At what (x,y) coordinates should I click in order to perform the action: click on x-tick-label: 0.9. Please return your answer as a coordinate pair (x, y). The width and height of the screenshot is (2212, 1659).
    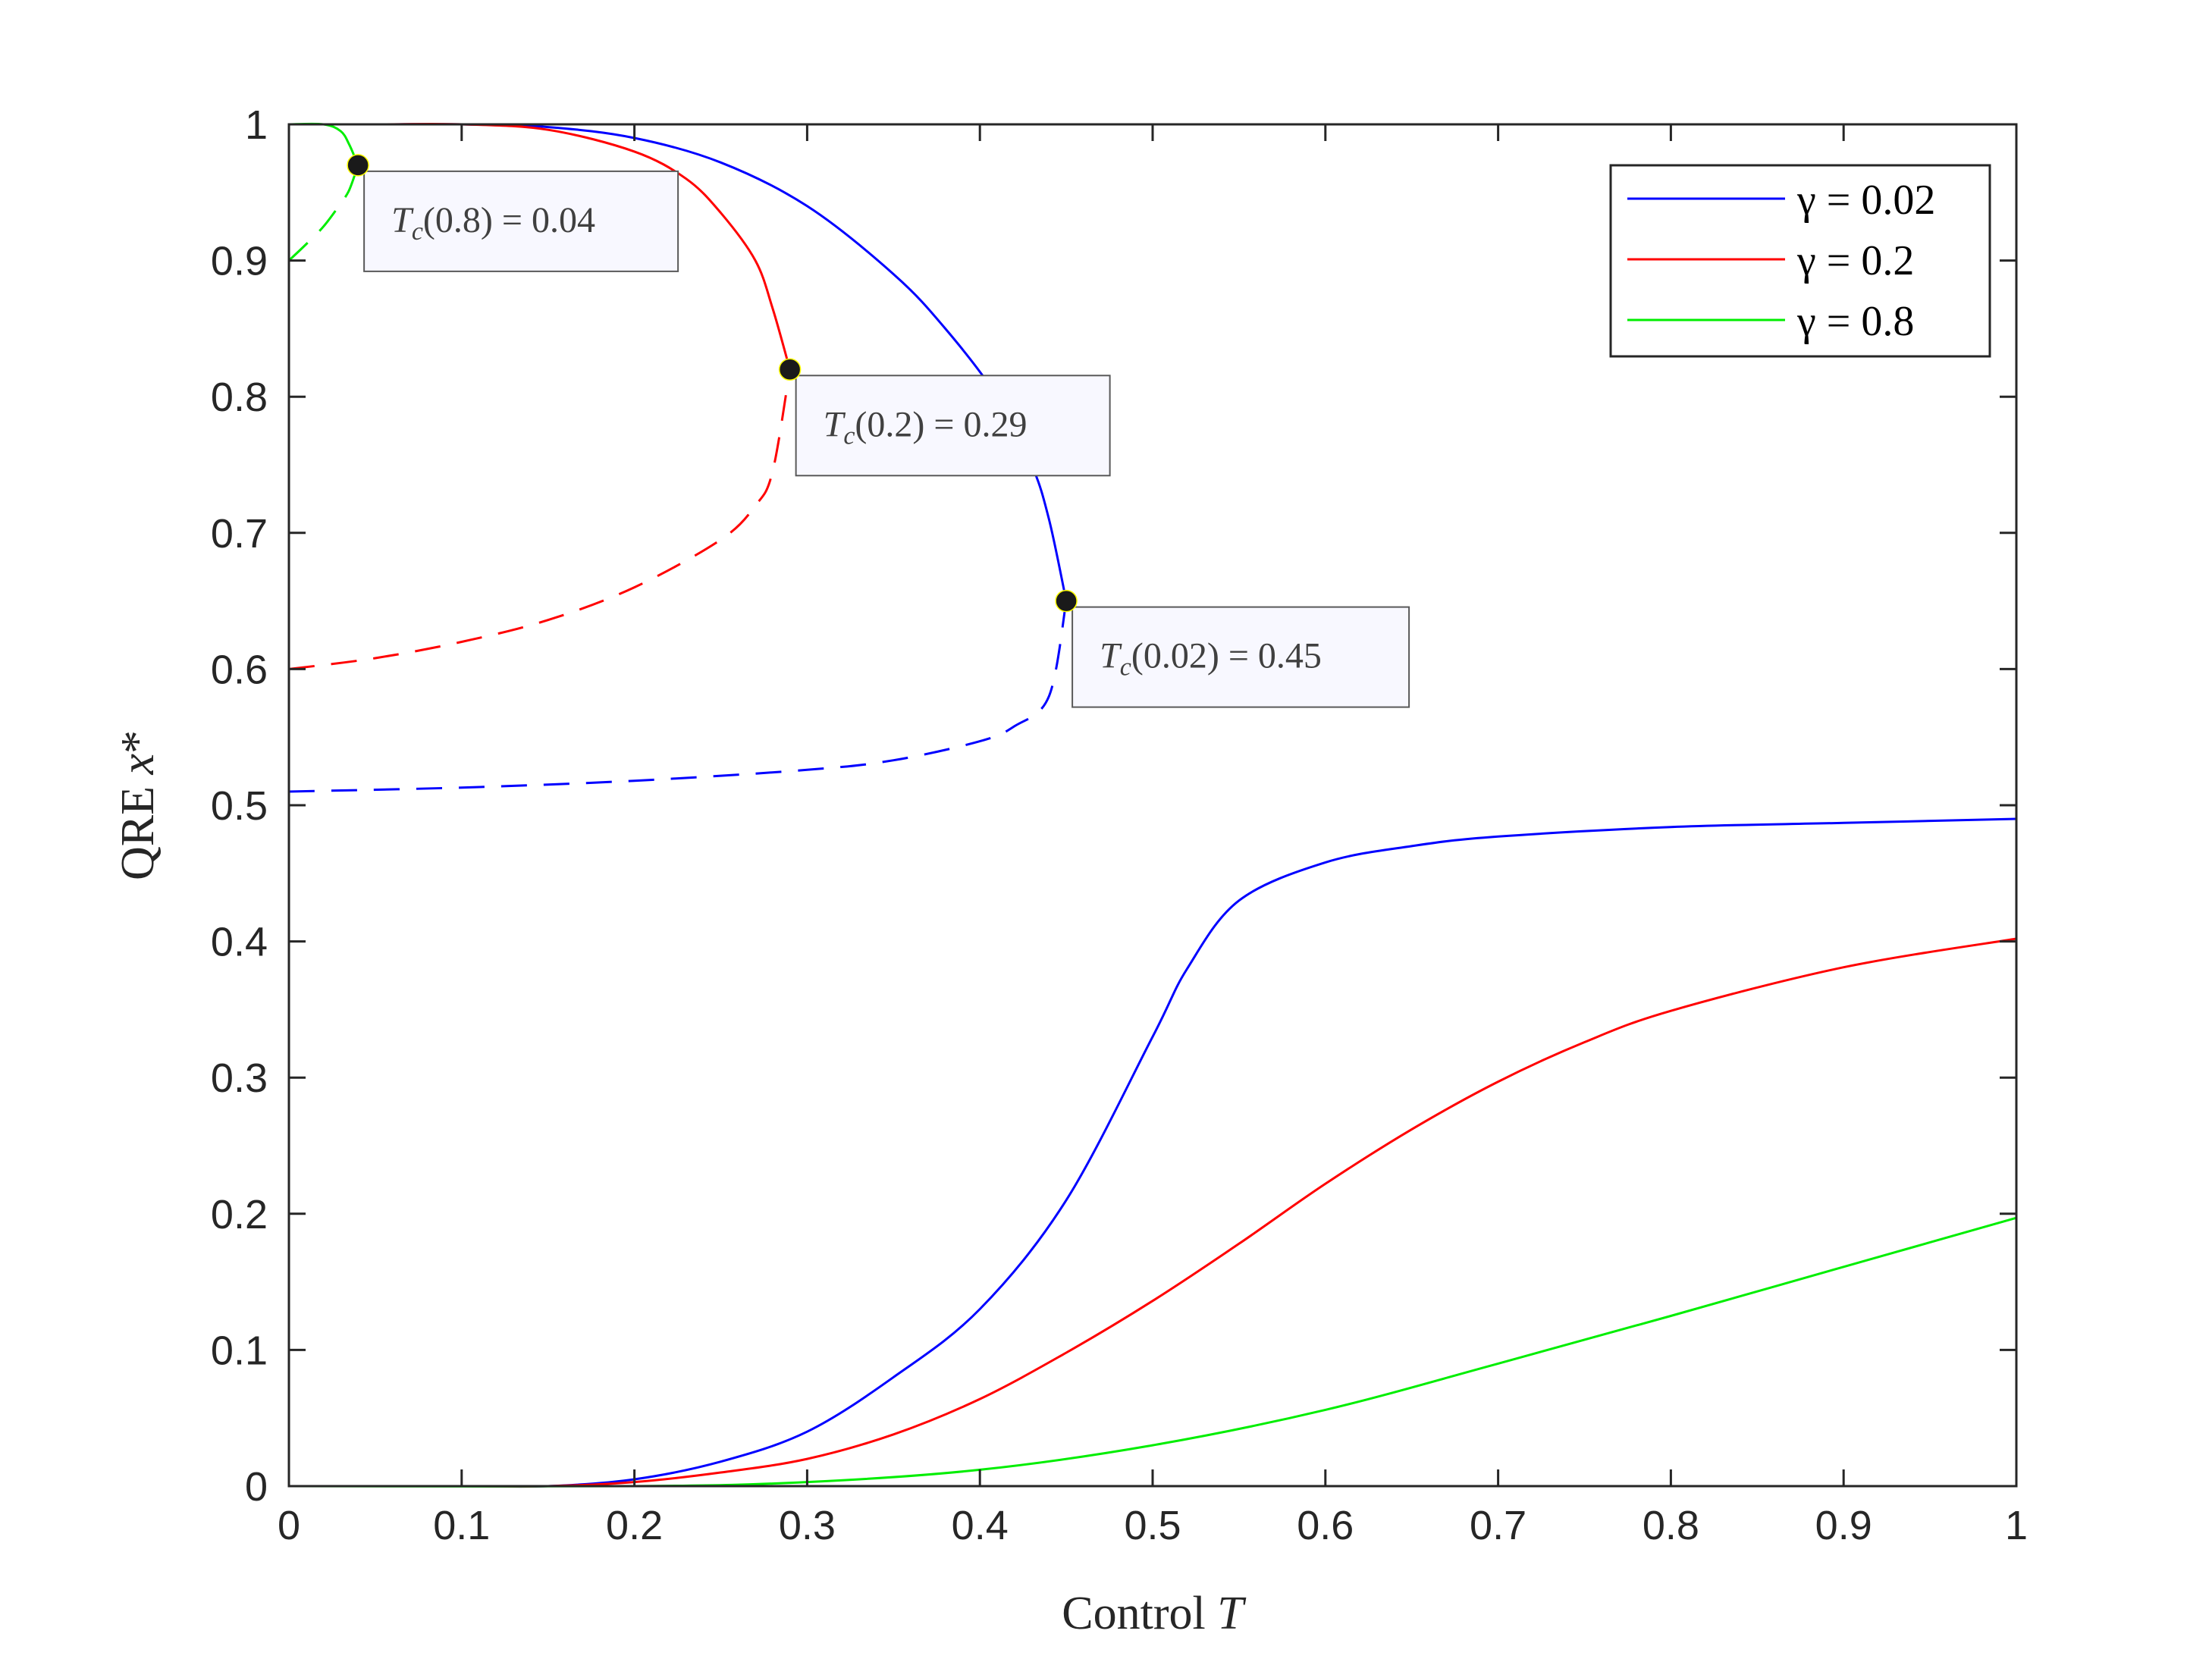
    Looking at the image, I should click on (1844, 1525).